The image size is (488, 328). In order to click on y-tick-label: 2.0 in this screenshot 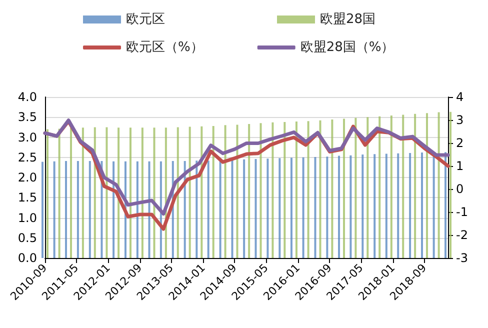, I will do `click(27, 177)`.